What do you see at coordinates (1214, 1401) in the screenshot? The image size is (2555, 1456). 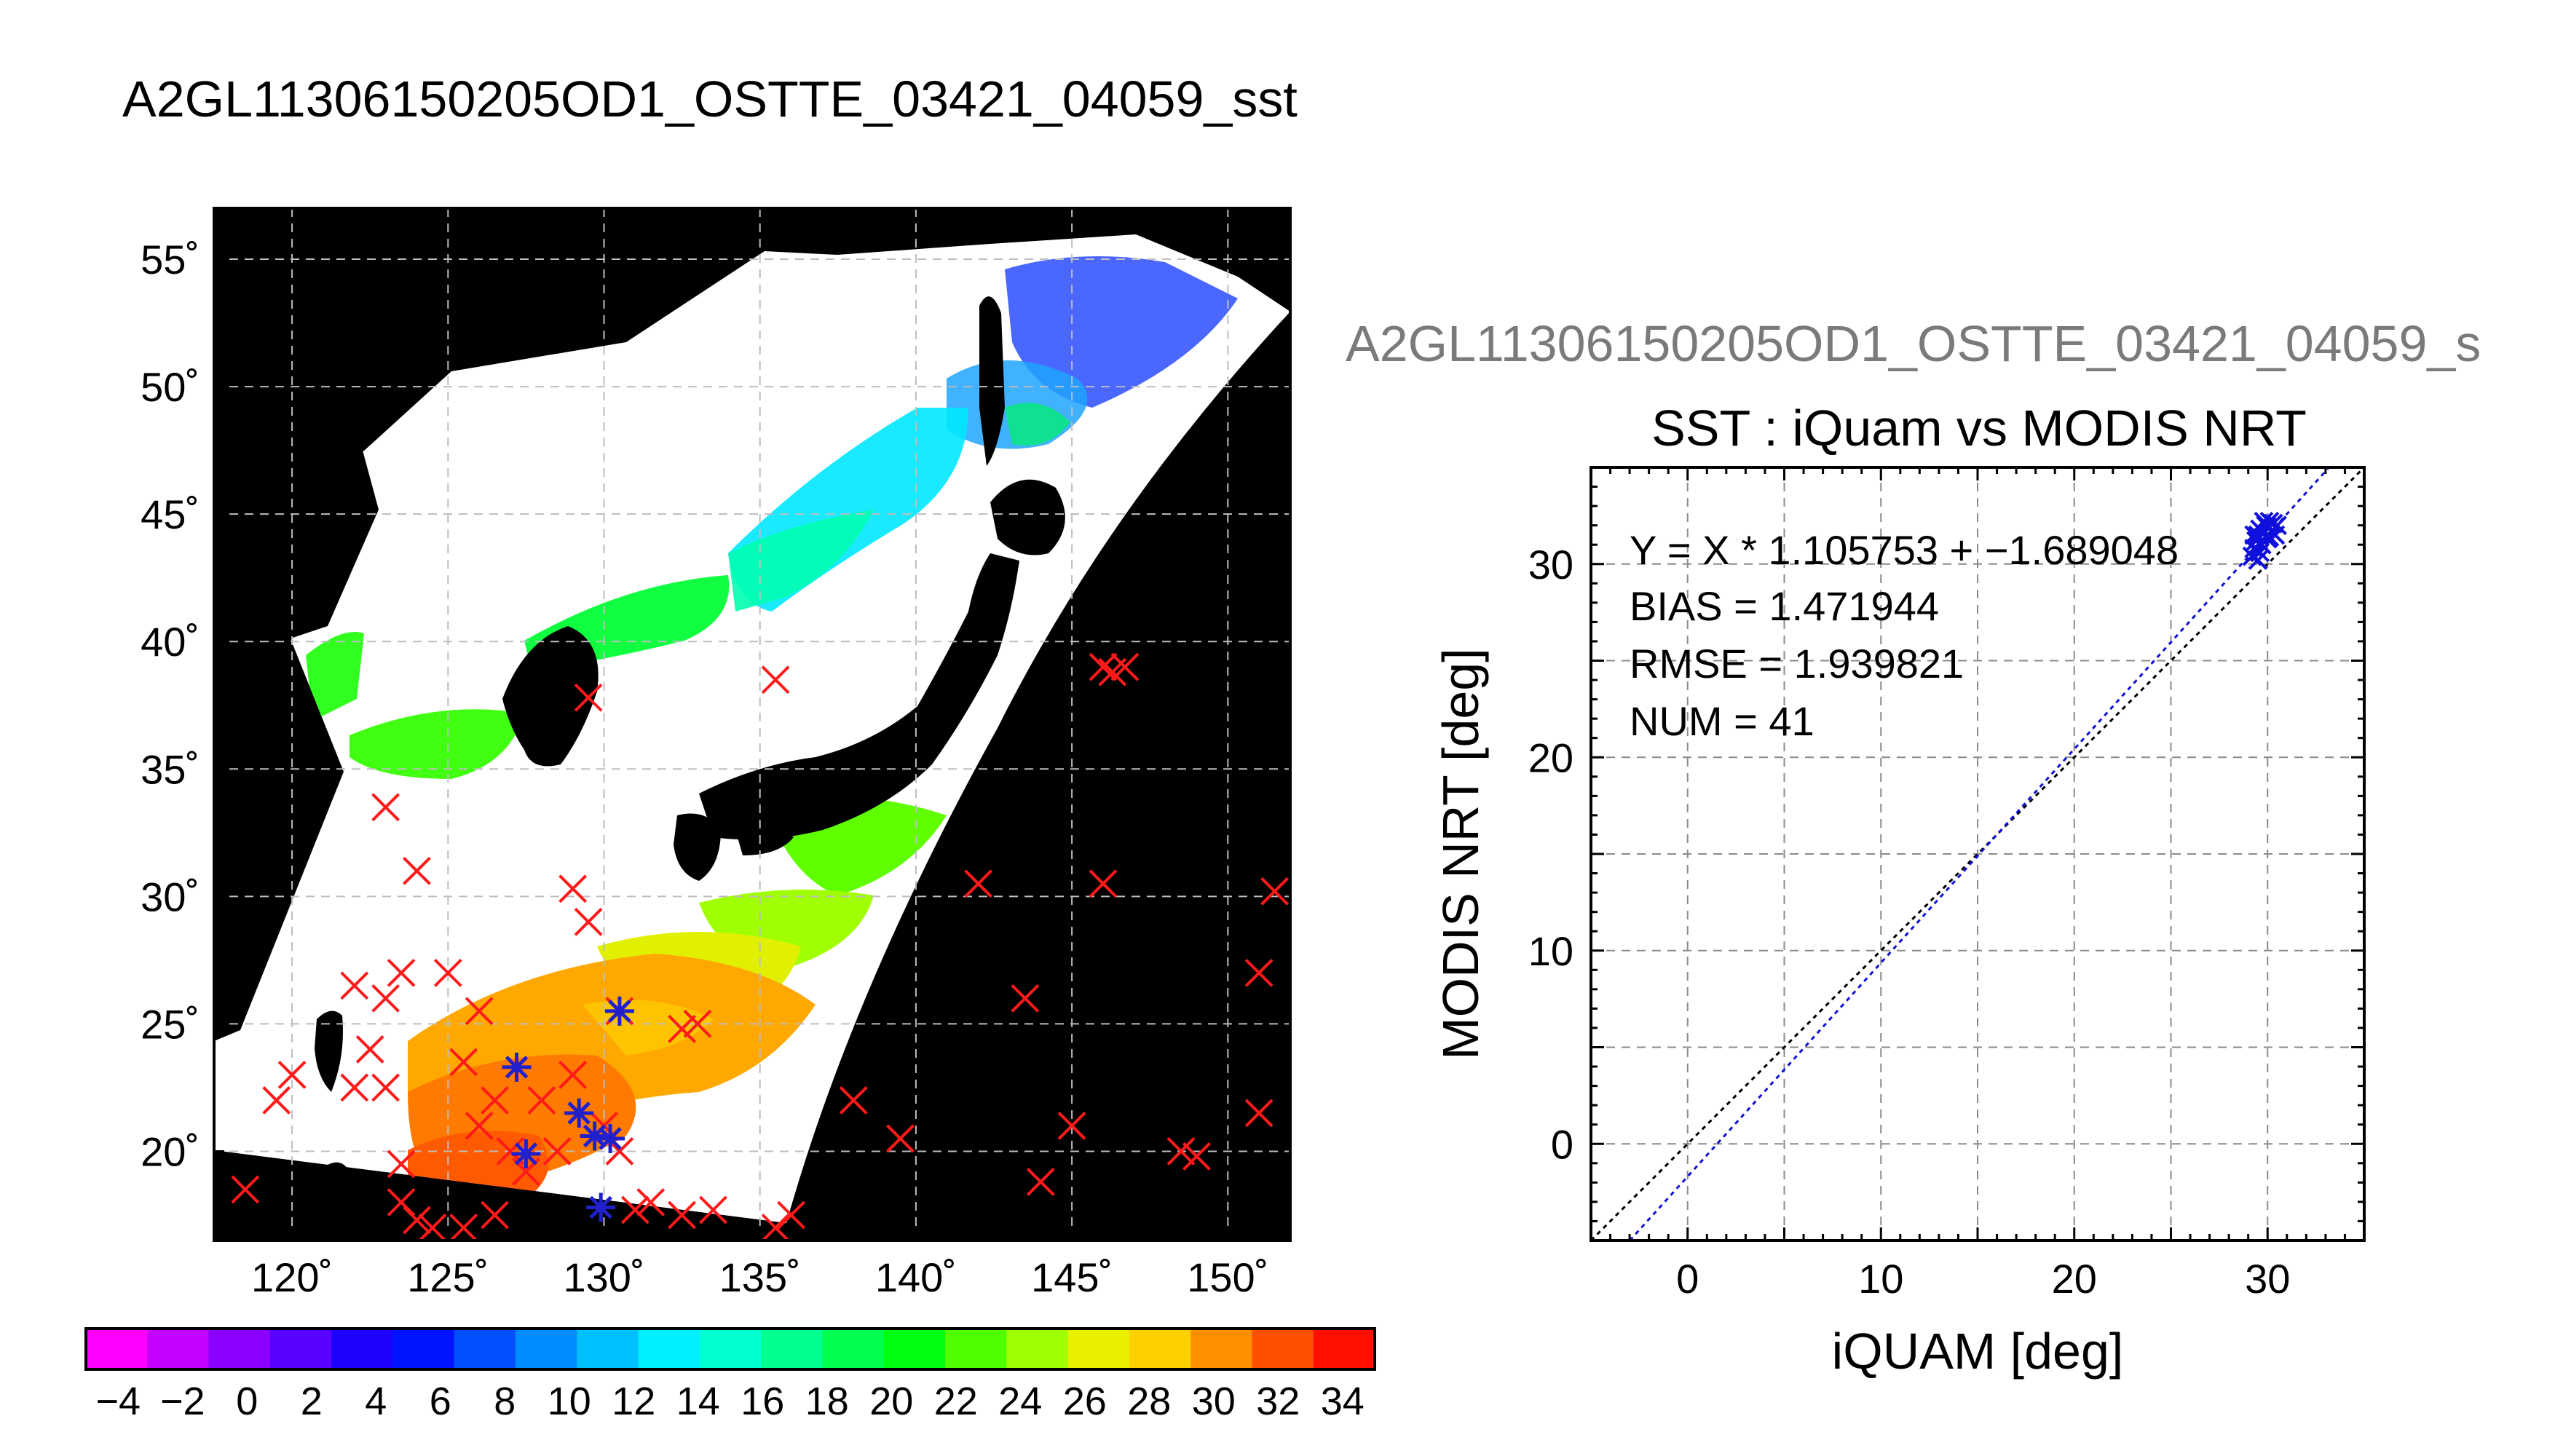 I see `colorbar-tick-label: 30` at bounding box center [1214, 1401].